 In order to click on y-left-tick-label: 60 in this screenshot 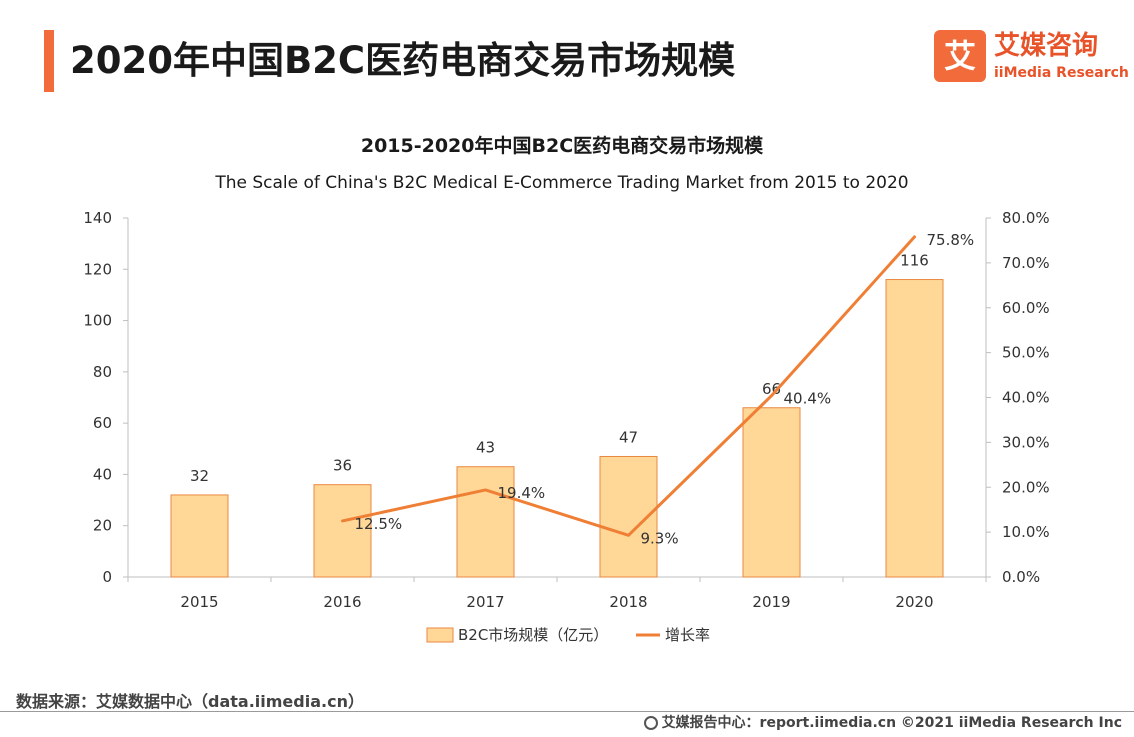, I will do `click(102, 423)`.